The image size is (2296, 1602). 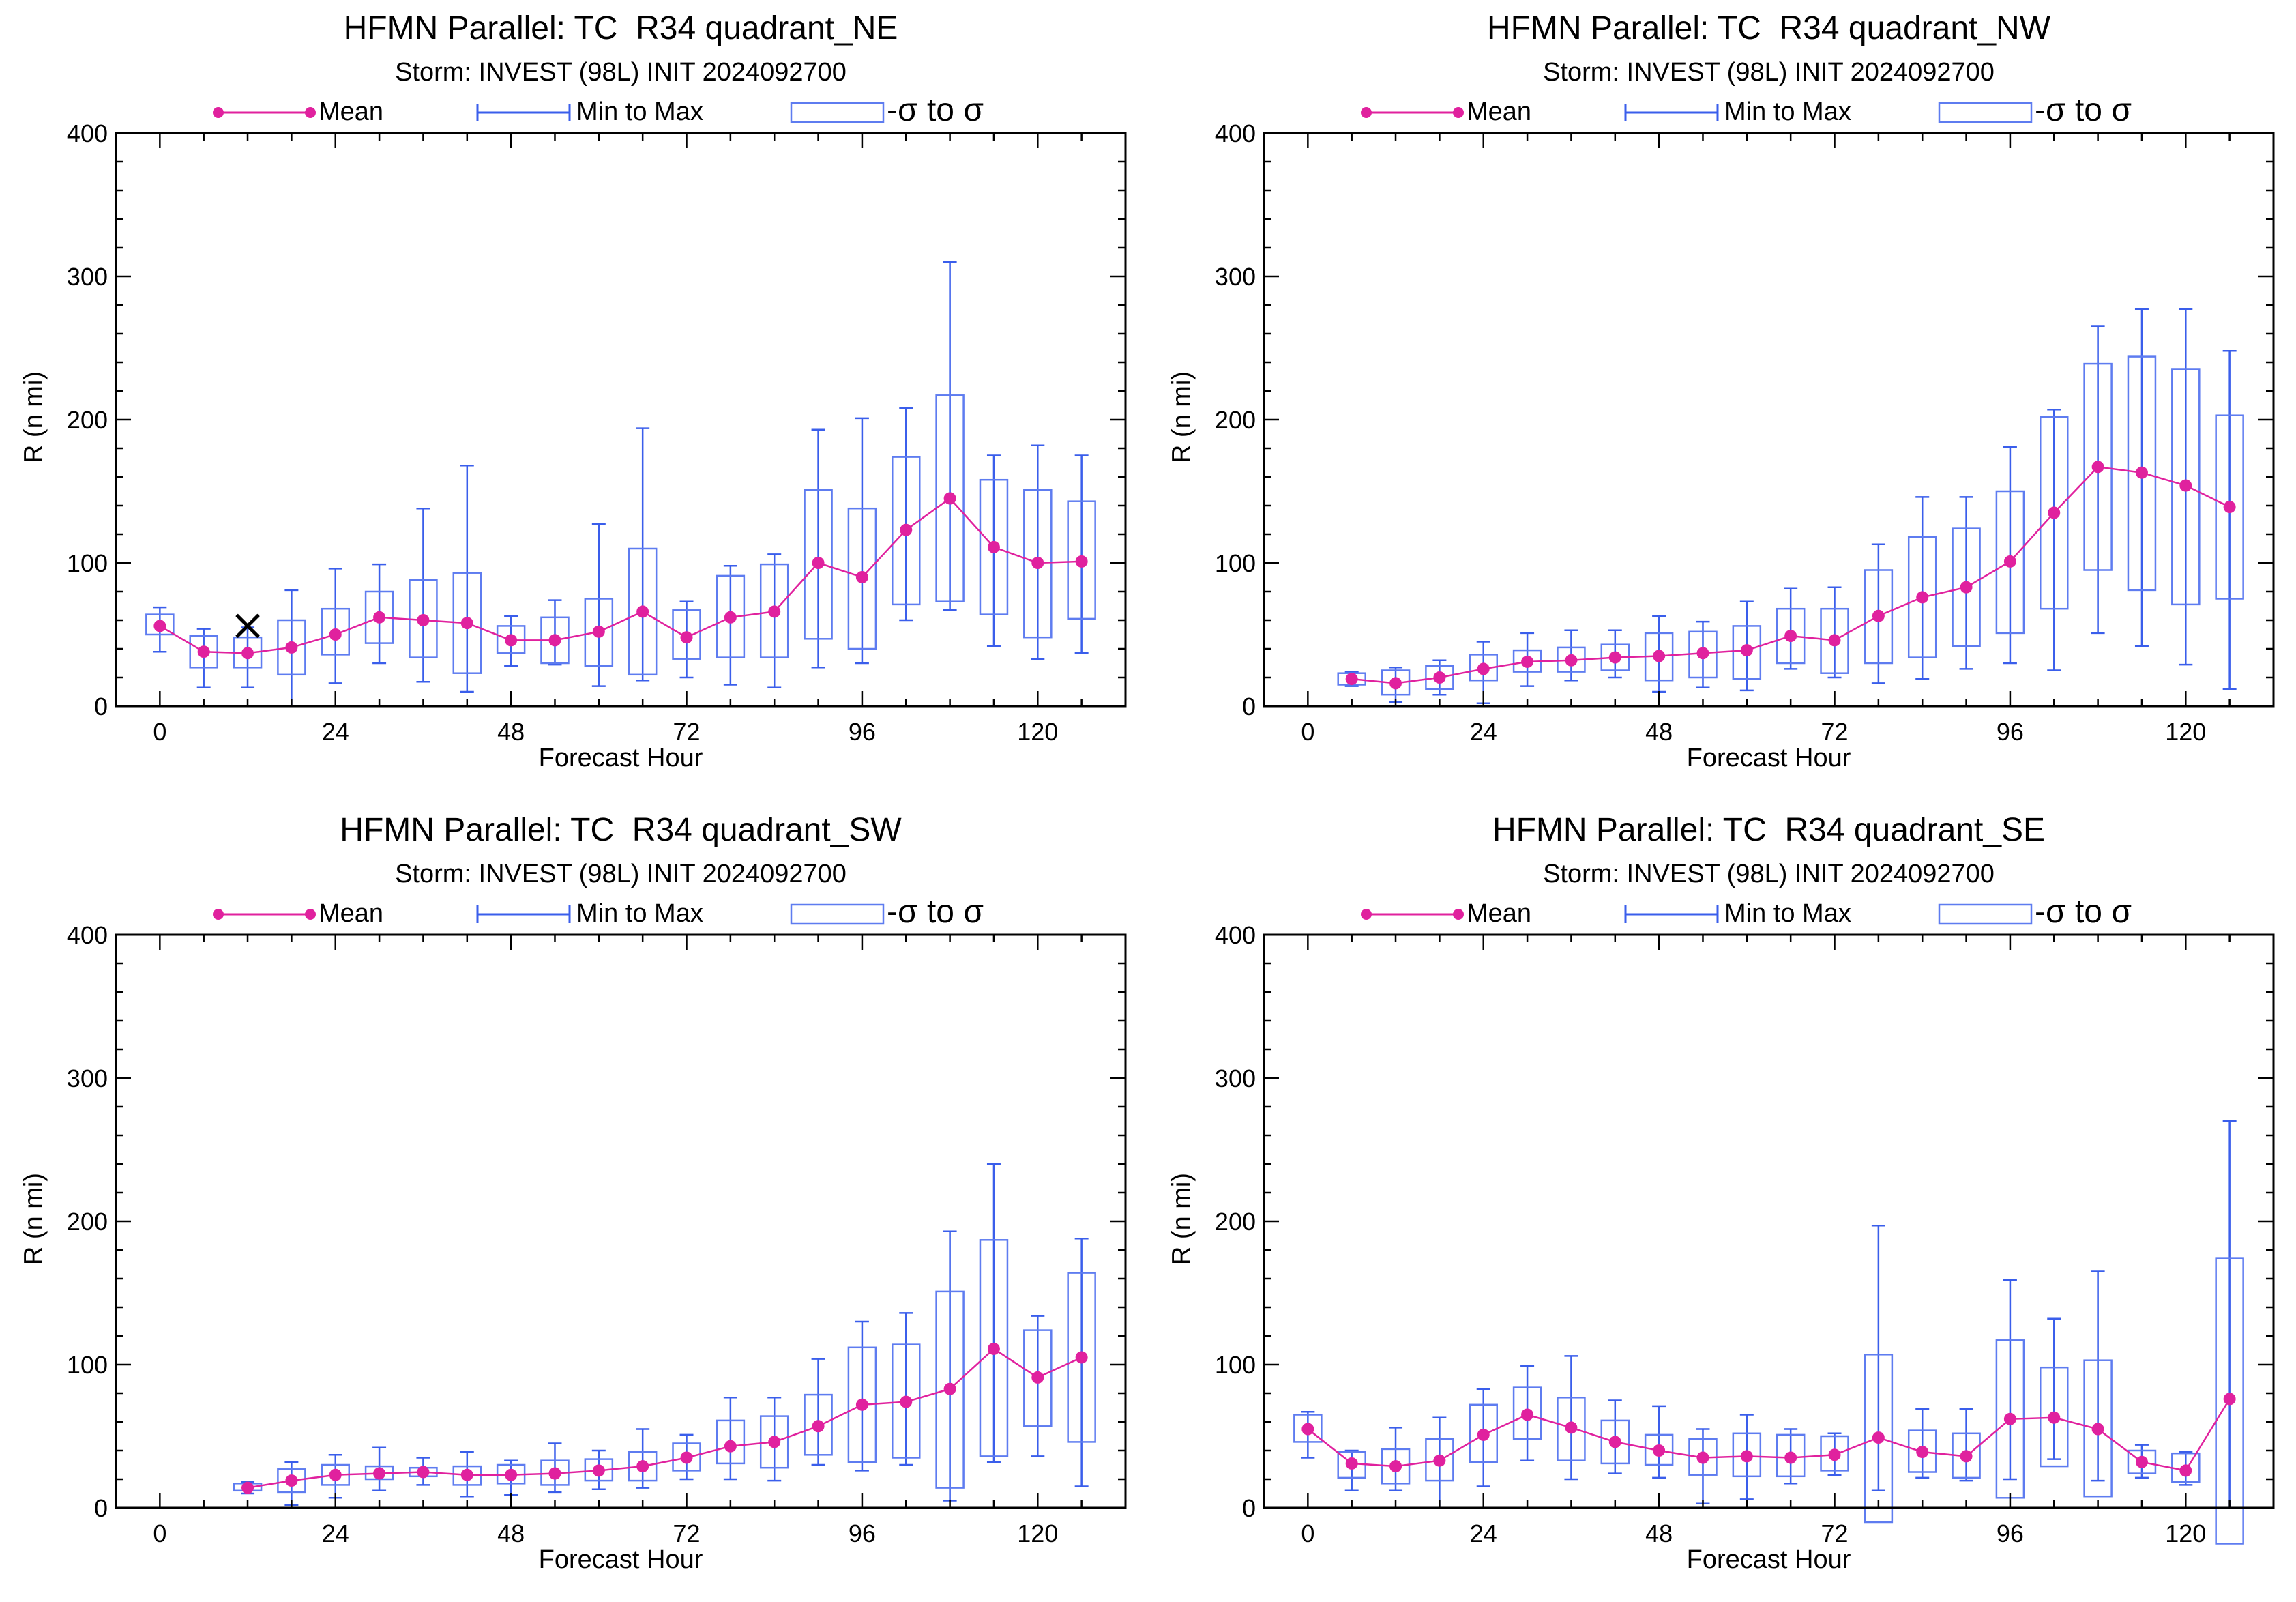 What do you see at coordinates (1769, 874) in the screenshot?
I see `chart-subtitle: Storm: INVEST (98L) INIT 2024092700` at bounding box center [1769, 874].